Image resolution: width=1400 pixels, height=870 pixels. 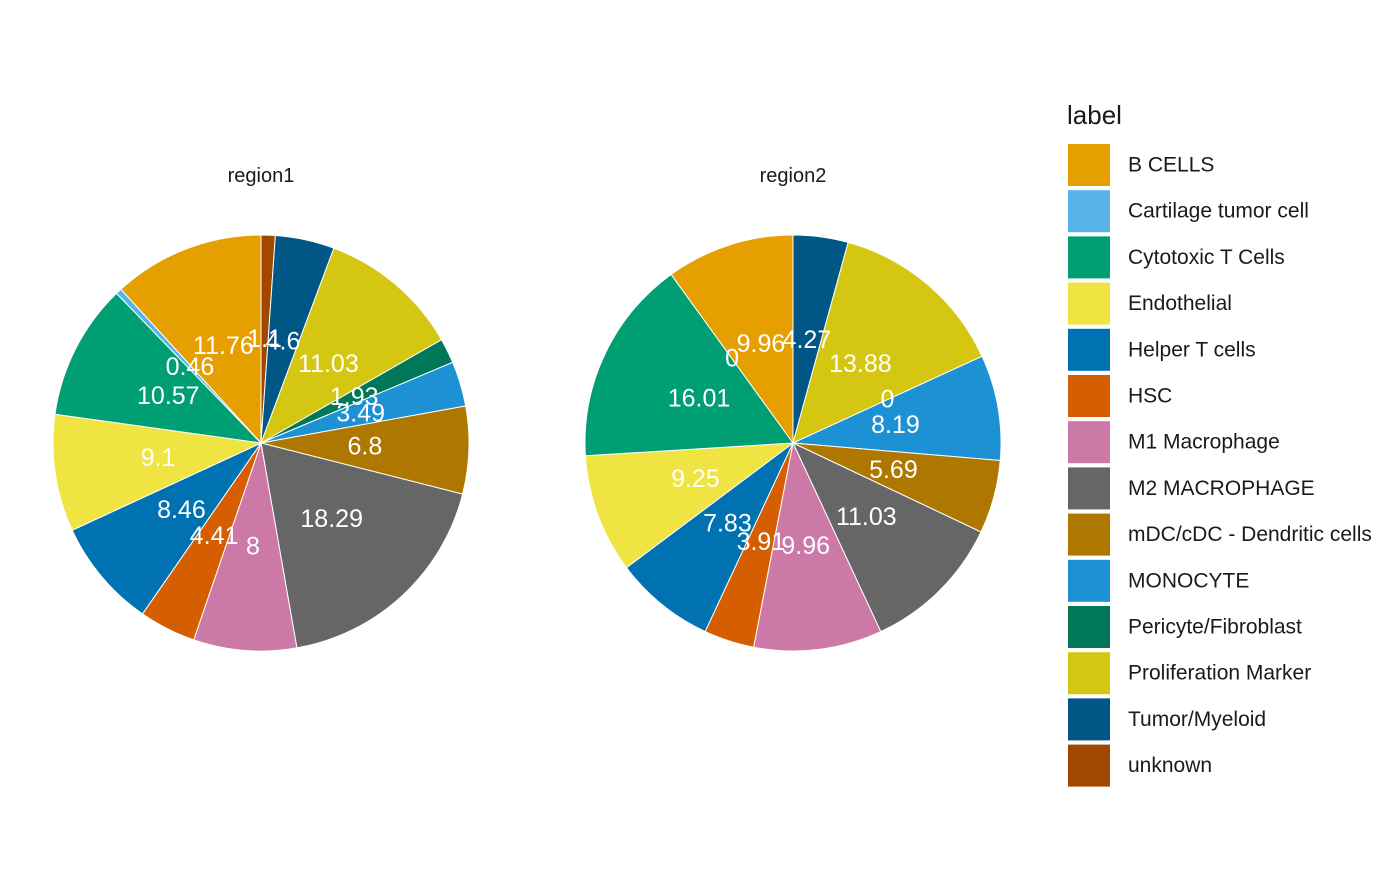 What do you see at coordinates (360, 413) in the screenshot?
I see `slice-label-monocyte: 3.49` at bounding box center [360, 413].